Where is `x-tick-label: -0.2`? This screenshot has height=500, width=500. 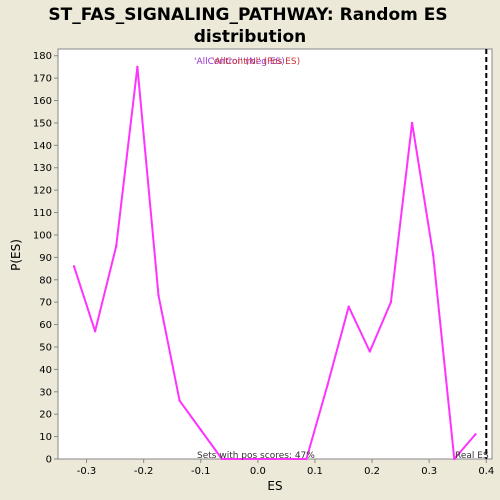
x-tick-label: -0.2 is located at coordinates (144, 471).